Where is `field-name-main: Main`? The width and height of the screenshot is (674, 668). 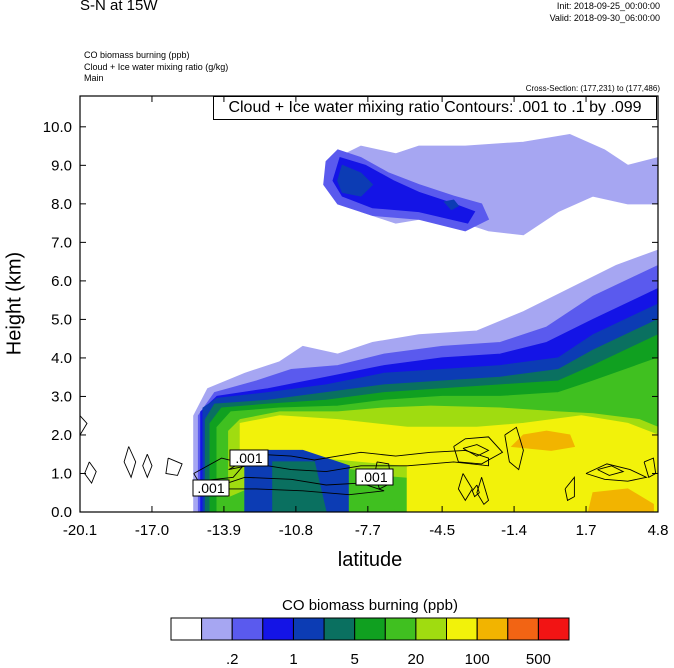
field-name-main: Main is located at coordinates (94, 78).